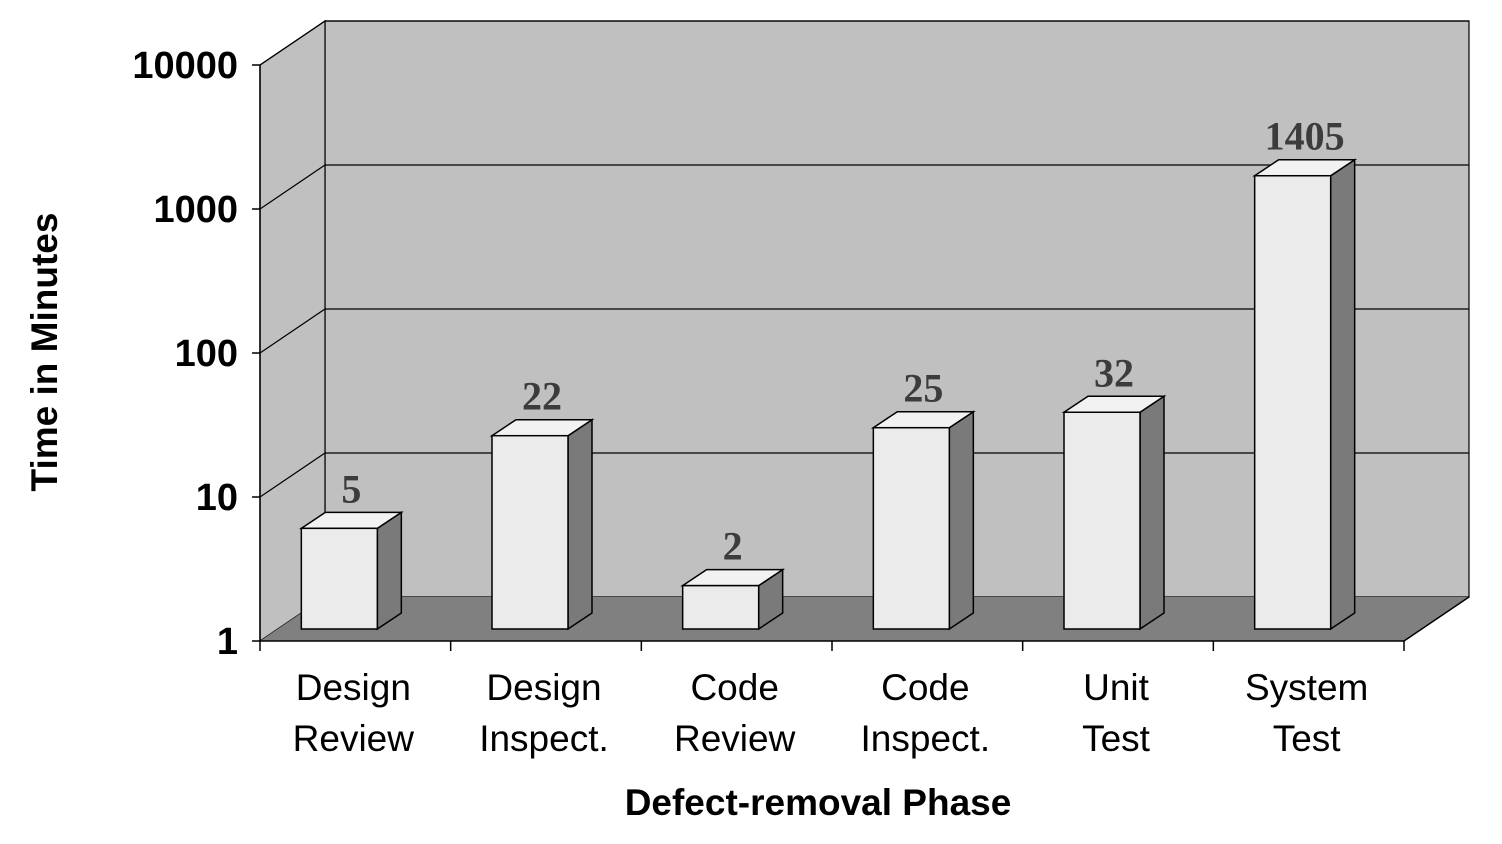 The image size is (1502, 844). What do you see at coordinates (1116, 713) in the screenshot?
I see `x-tick-label: Unit Test` at bounding box center [1116, 713].